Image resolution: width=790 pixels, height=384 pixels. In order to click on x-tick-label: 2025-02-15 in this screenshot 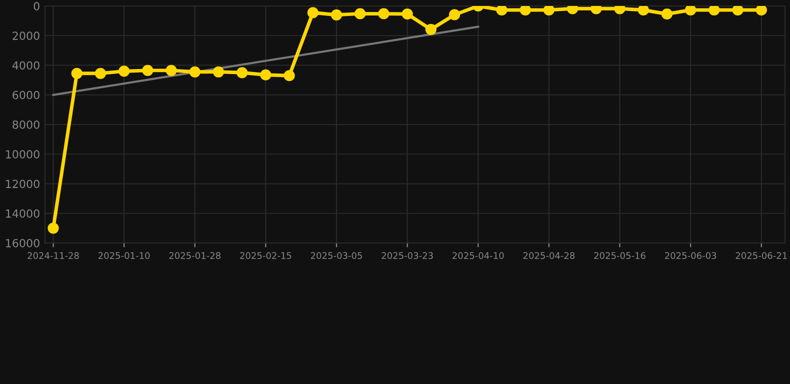, I will do `click(266, 256)`.